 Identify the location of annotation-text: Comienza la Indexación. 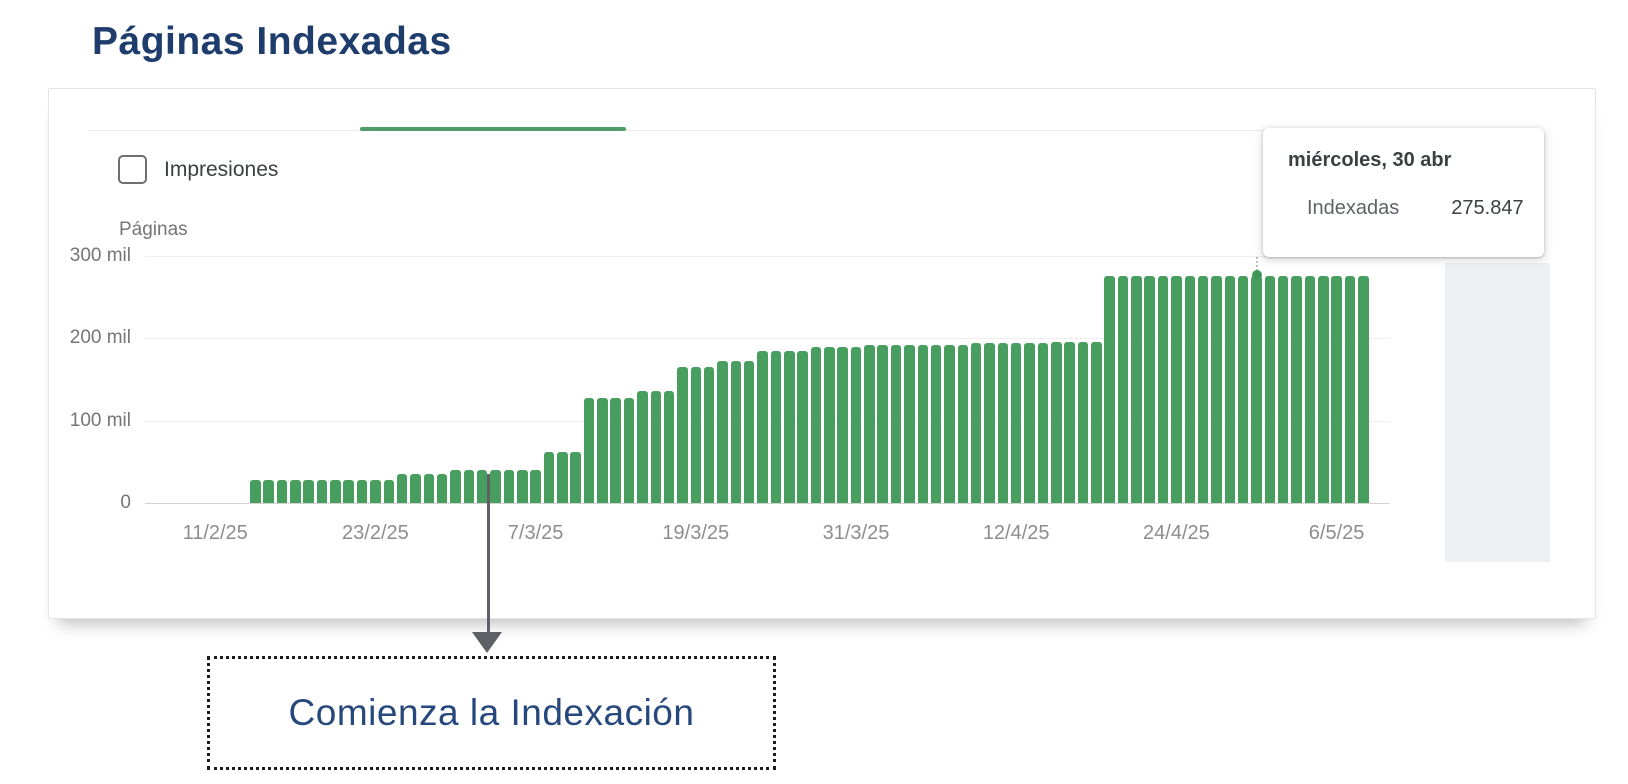
(491, 712).